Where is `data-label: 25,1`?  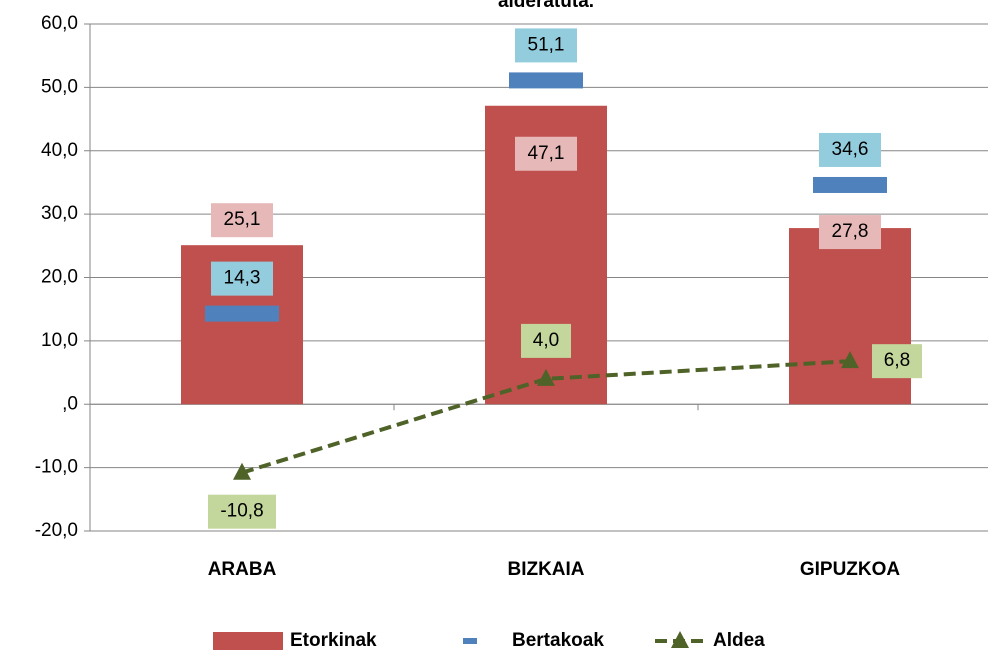 data-label: 25,1 is located at coordinates (242, 219).